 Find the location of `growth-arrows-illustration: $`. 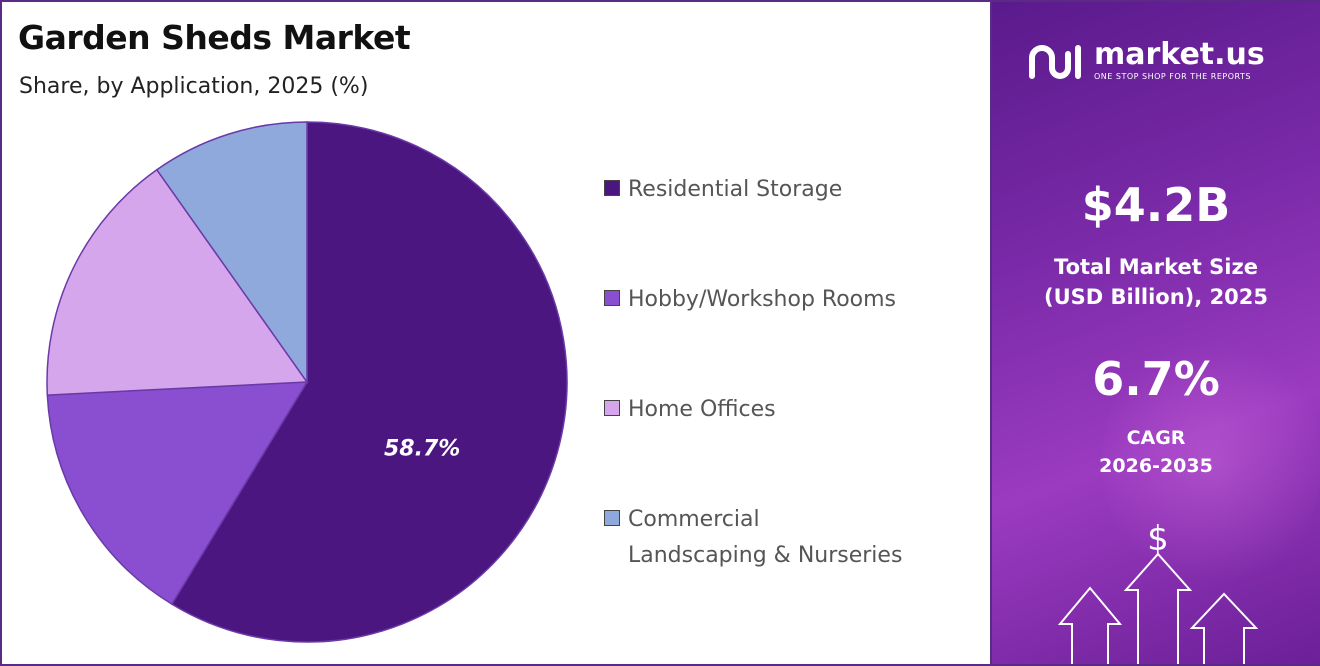

growth-arrows-illustration: $ is located at coordinates (1158, 591).